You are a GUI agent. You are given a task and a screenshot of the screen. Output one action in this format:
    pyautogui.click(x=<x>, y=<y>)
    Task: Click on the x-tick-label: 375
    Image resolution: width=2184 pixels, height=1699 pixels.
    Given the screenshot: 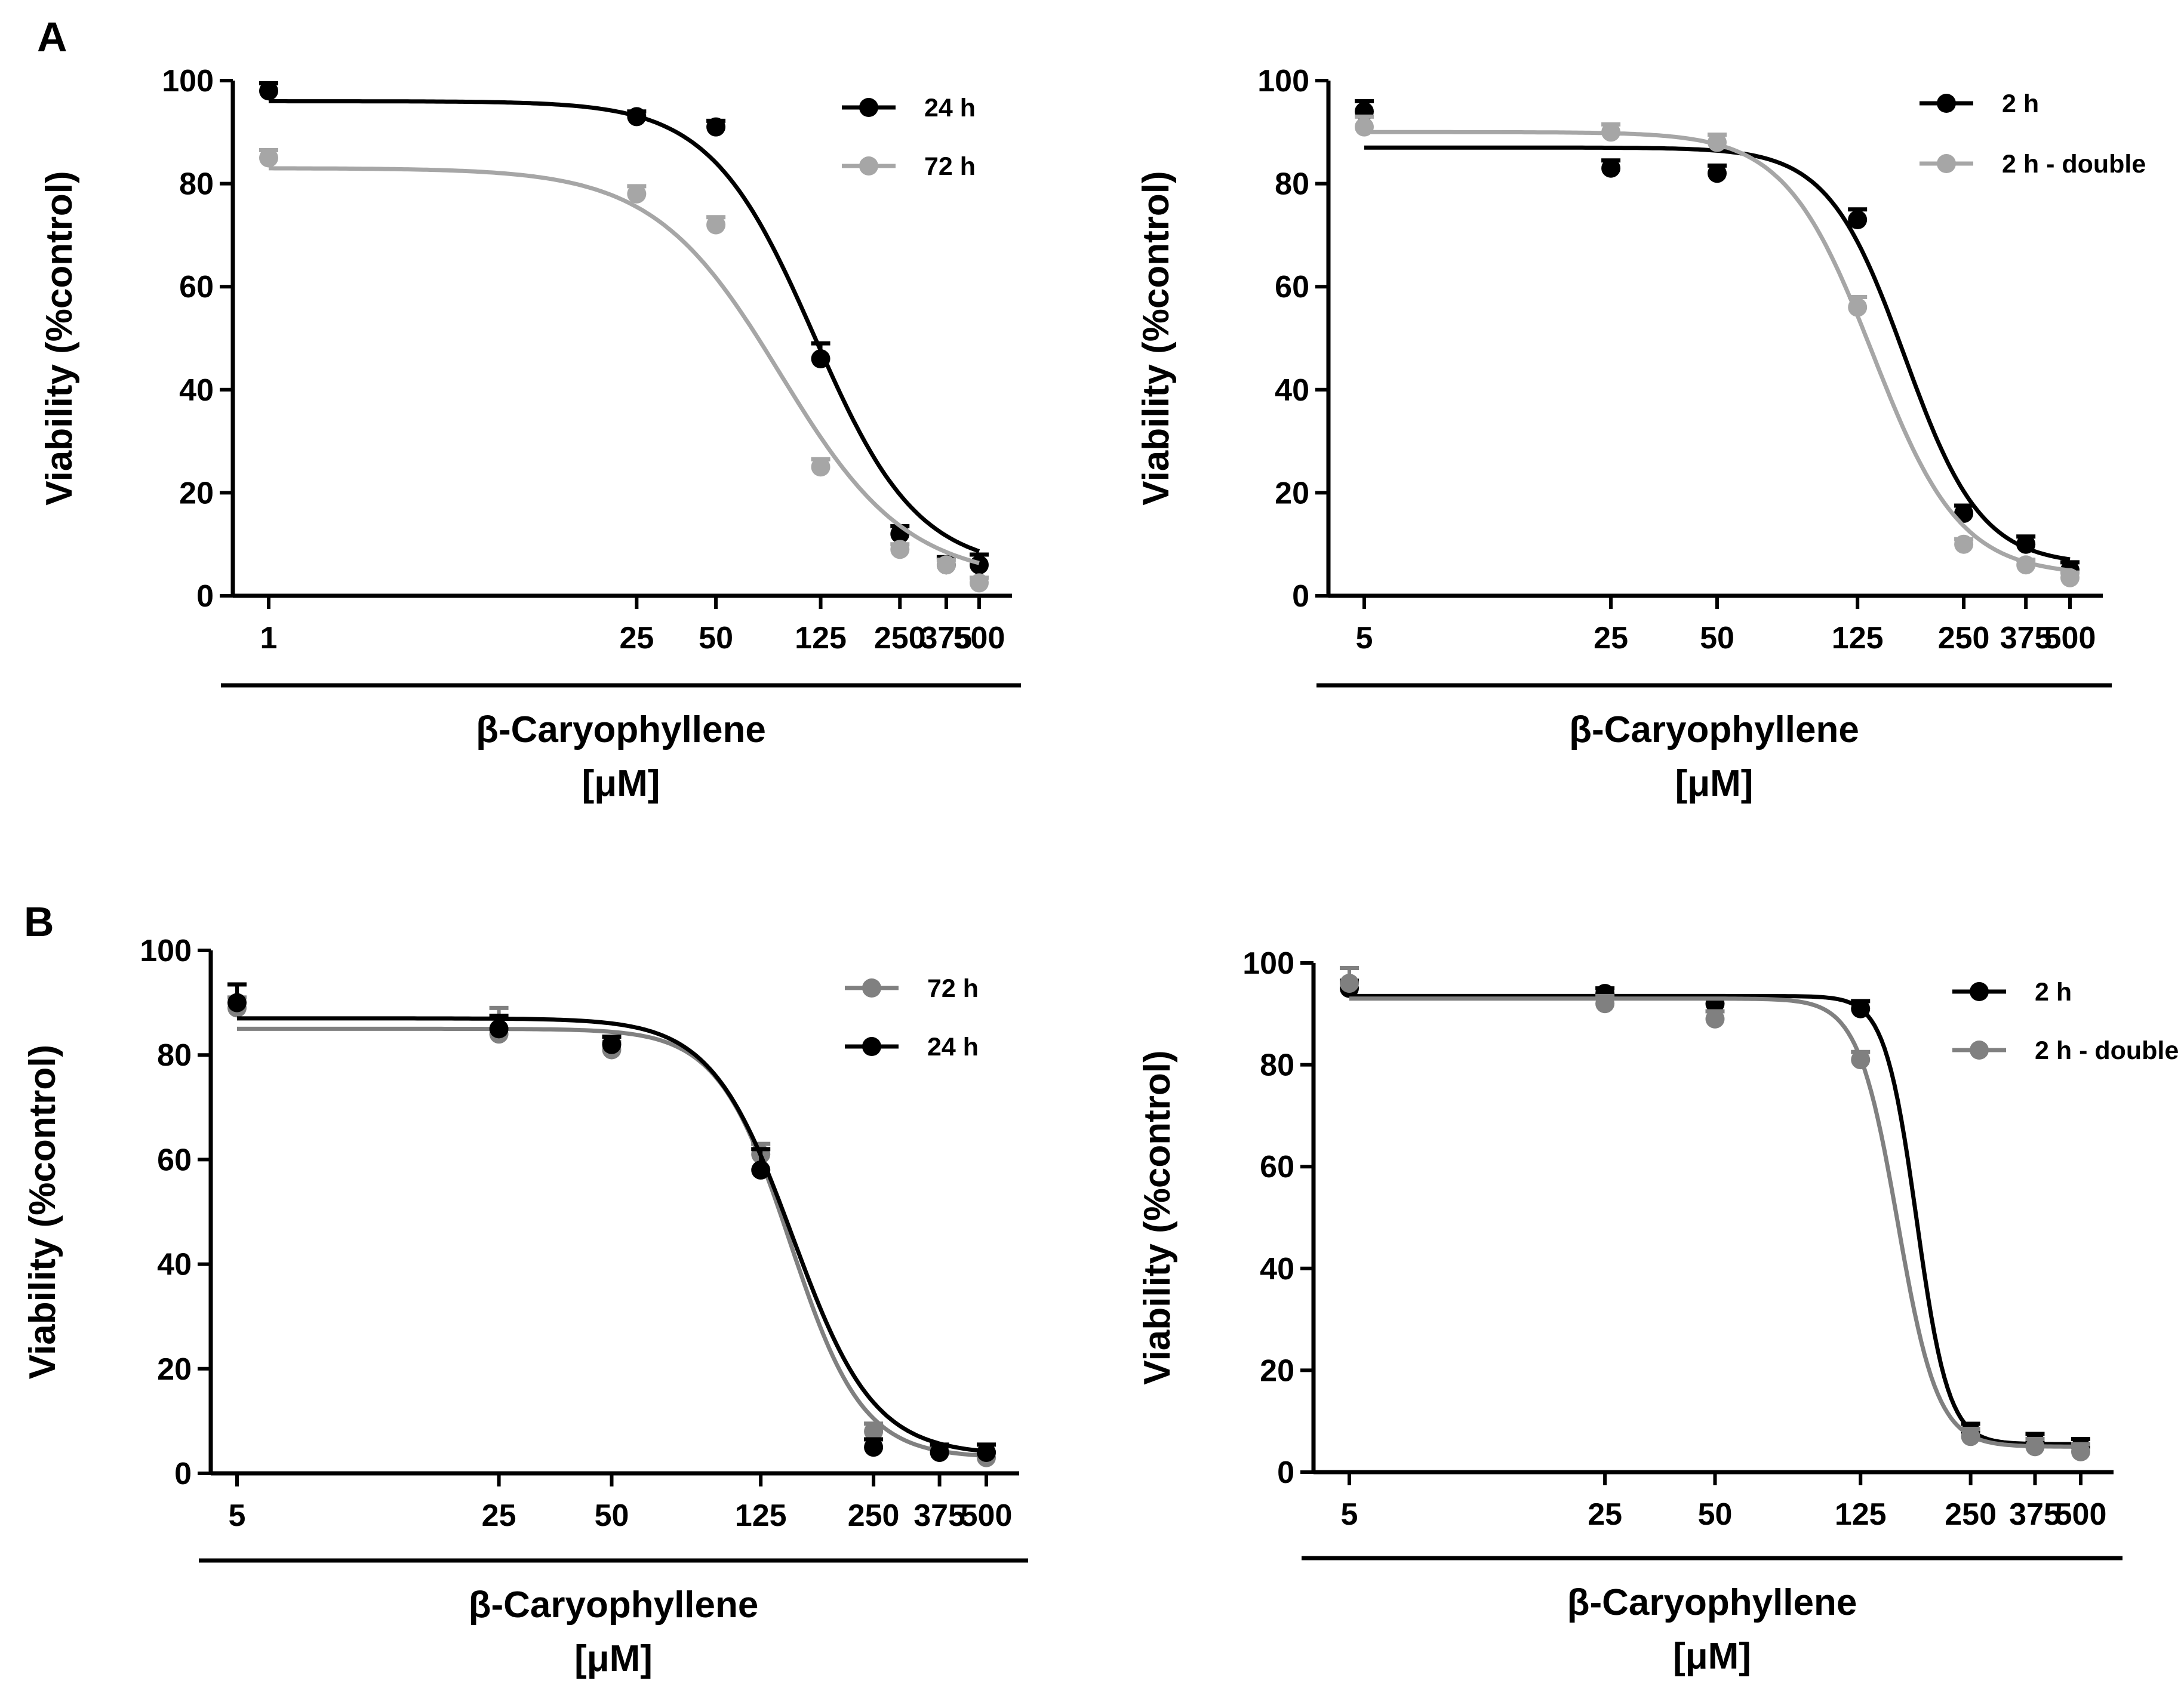 What is the action you would take?
    pyautogui.click(x=939, y=1515)
    